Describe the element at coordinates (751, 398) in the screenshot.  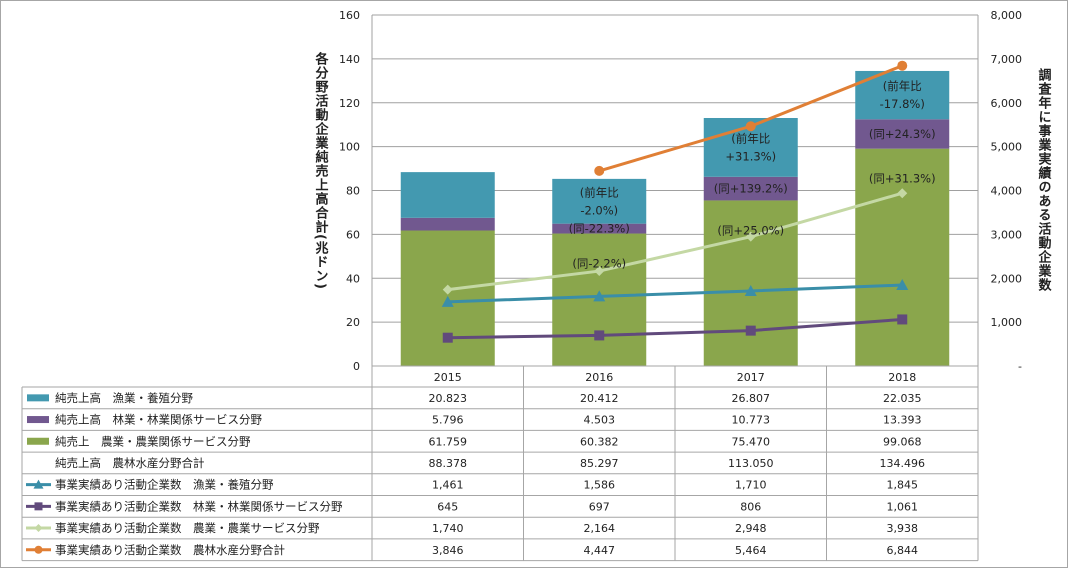
I see `table-cell-value: 26.807` at that location.